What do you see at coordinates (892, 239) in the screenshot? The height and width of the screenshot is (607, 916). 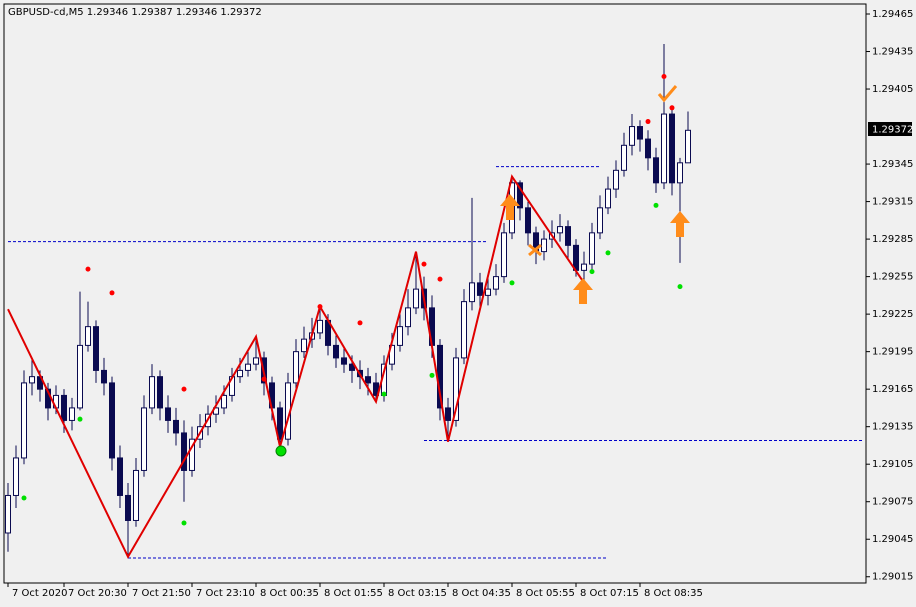 I see `y-tick-label: 1.29285` at bounding box center [892, 239].